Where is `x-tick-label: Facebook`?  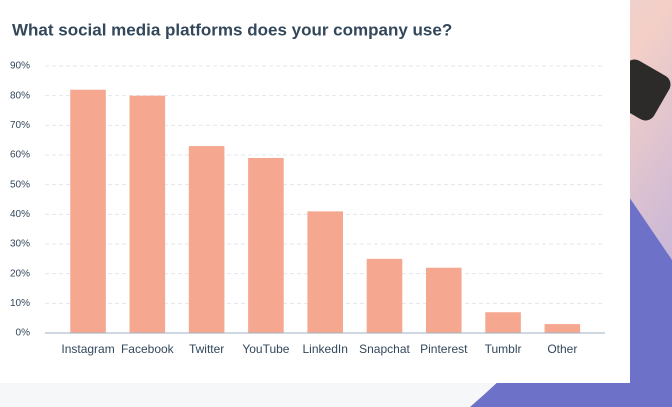 x-tick-label: Facebook is located at coordinates (148, 349).